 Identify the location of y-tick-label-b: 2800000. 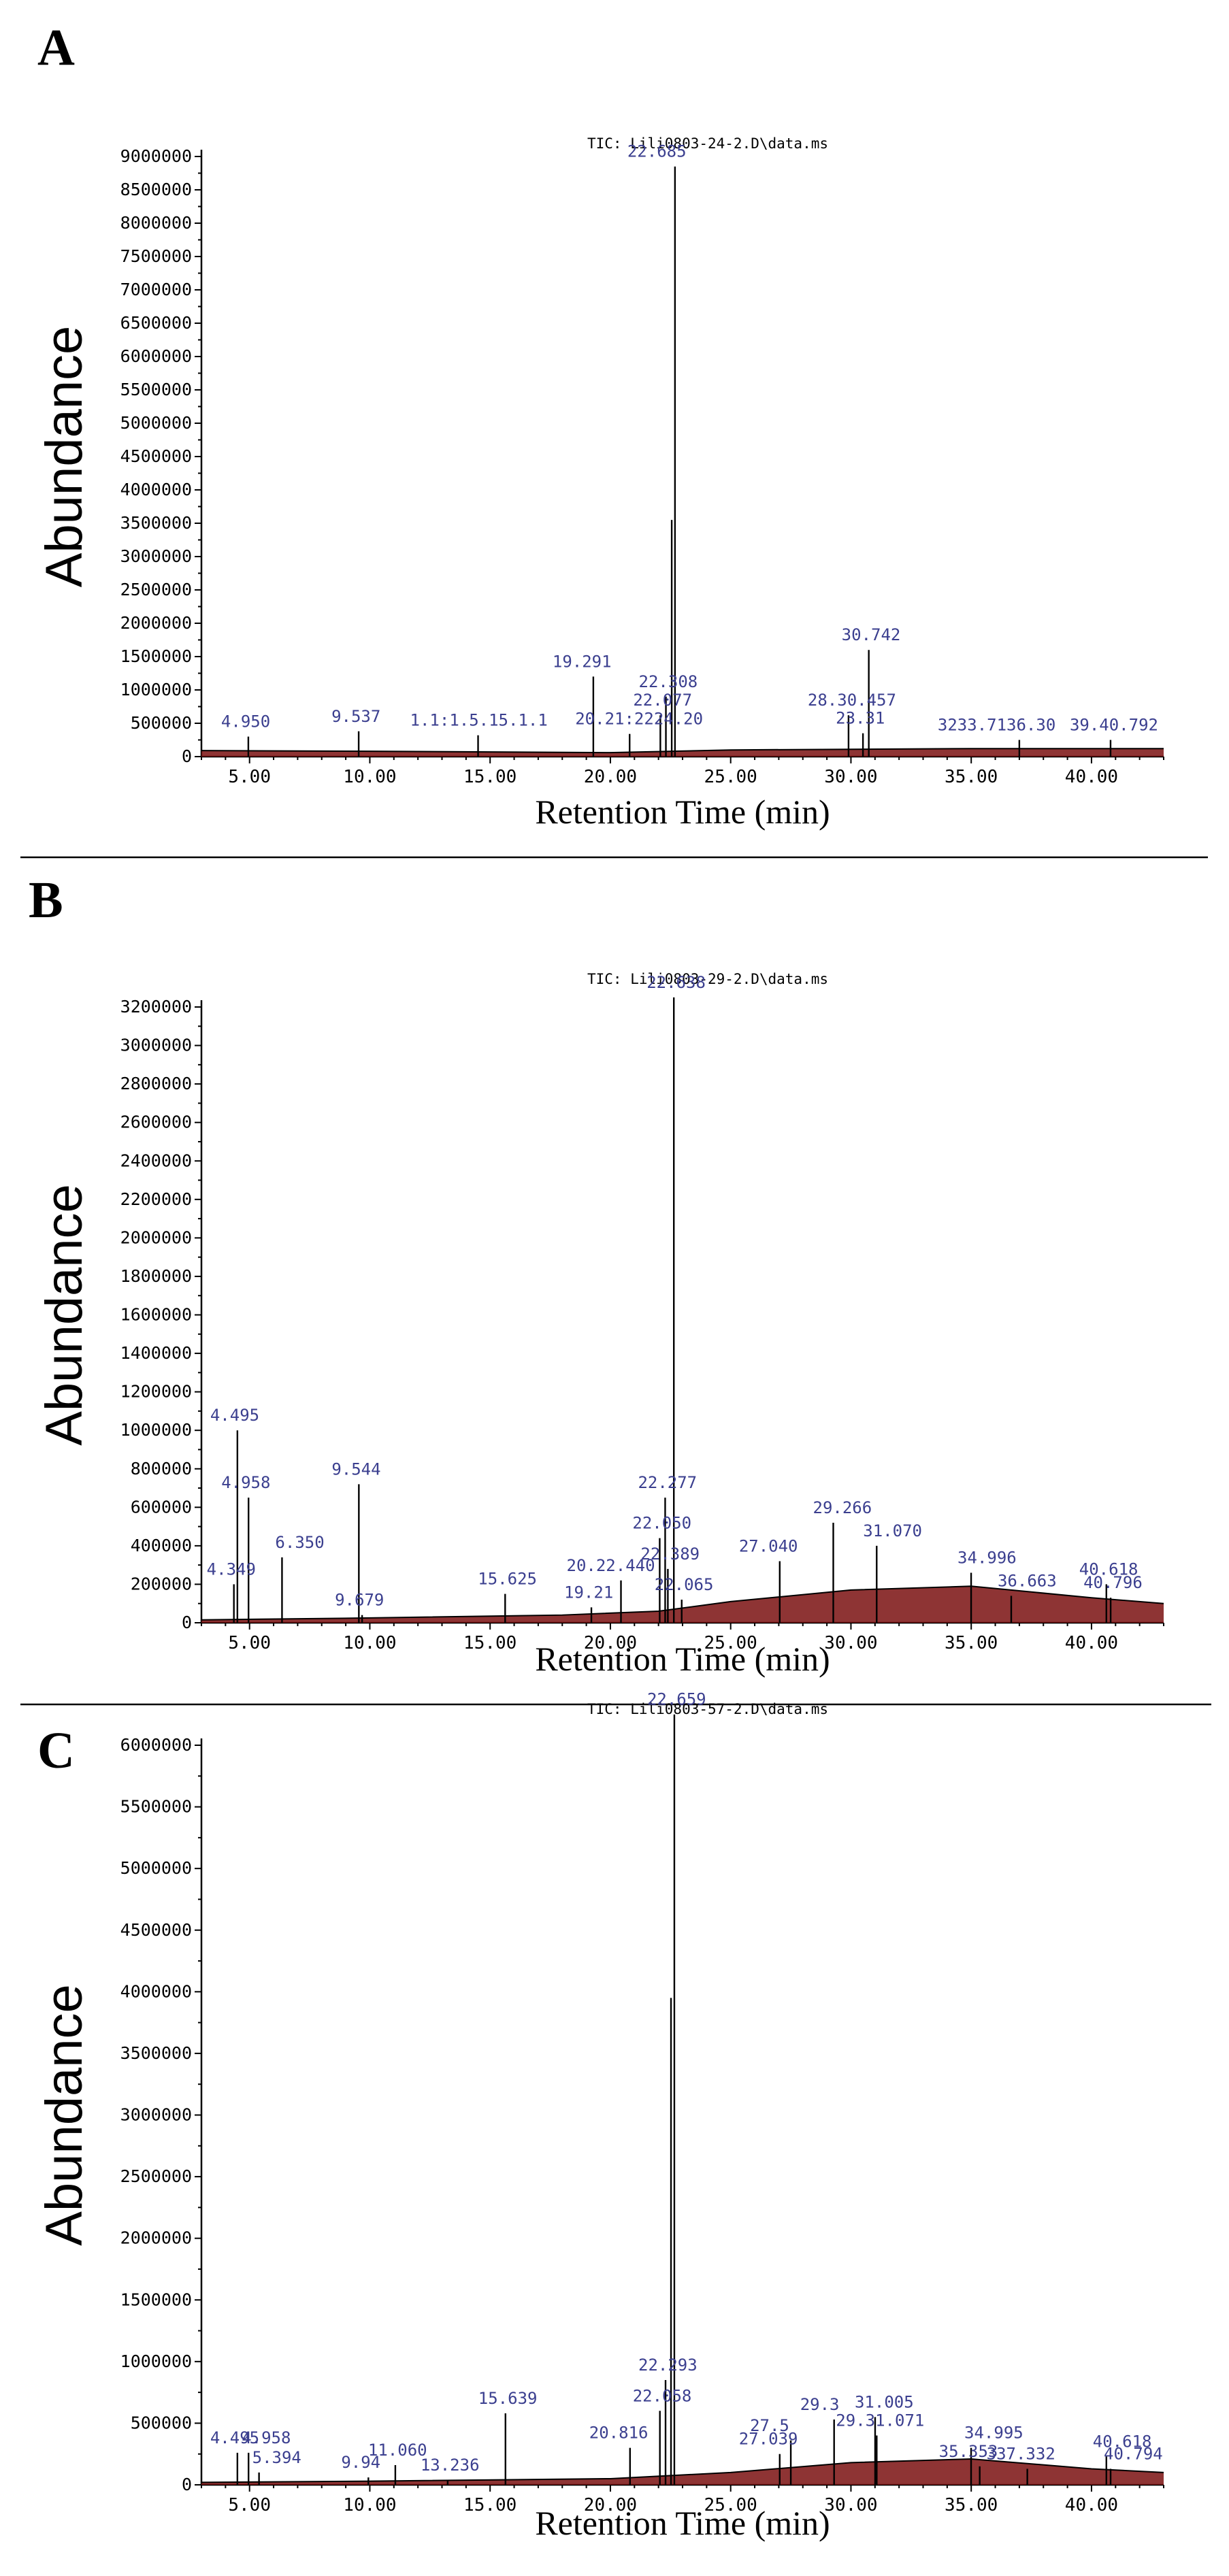
(156, 1084).